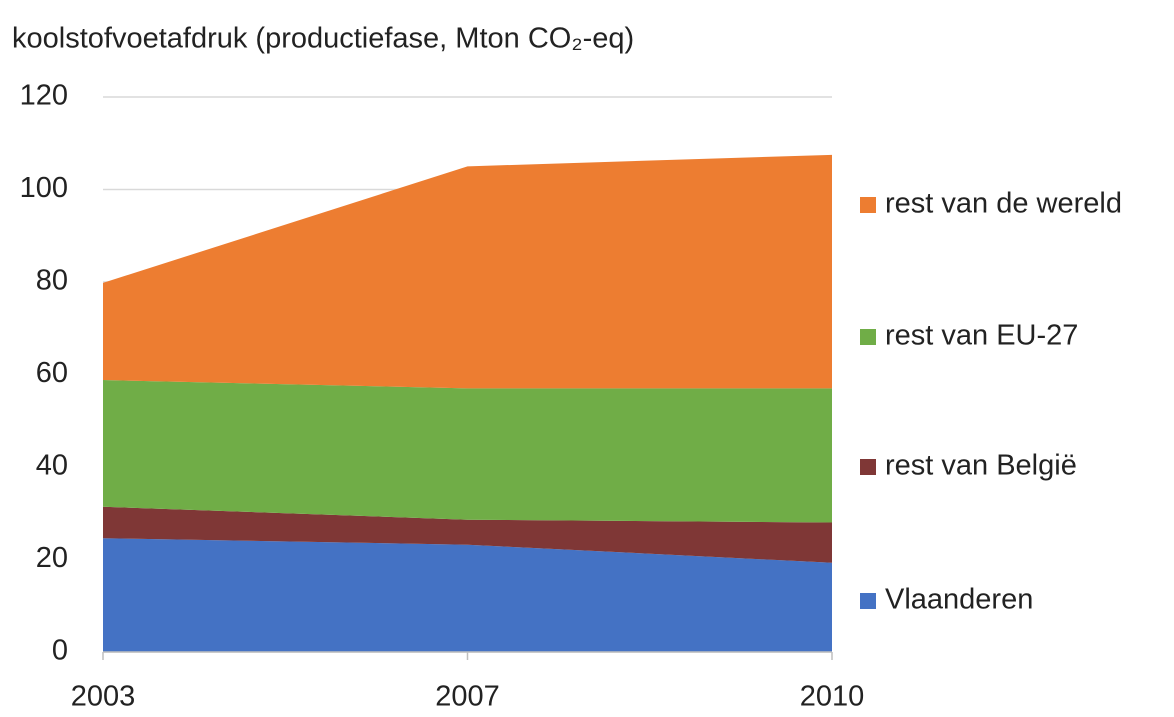 The image size is (1174, 717). What do you see at coordinates (959, 600) in the screenshot?
I see `legend-label: Vlaanderen` at bounding box center [959, 600].